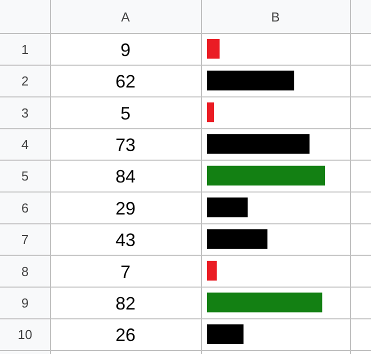 The image size is (371, 354). What do you see at coordinates (125, 240) in the screenshot?
I see `data-label: 43` at bounding box center [125, 240].